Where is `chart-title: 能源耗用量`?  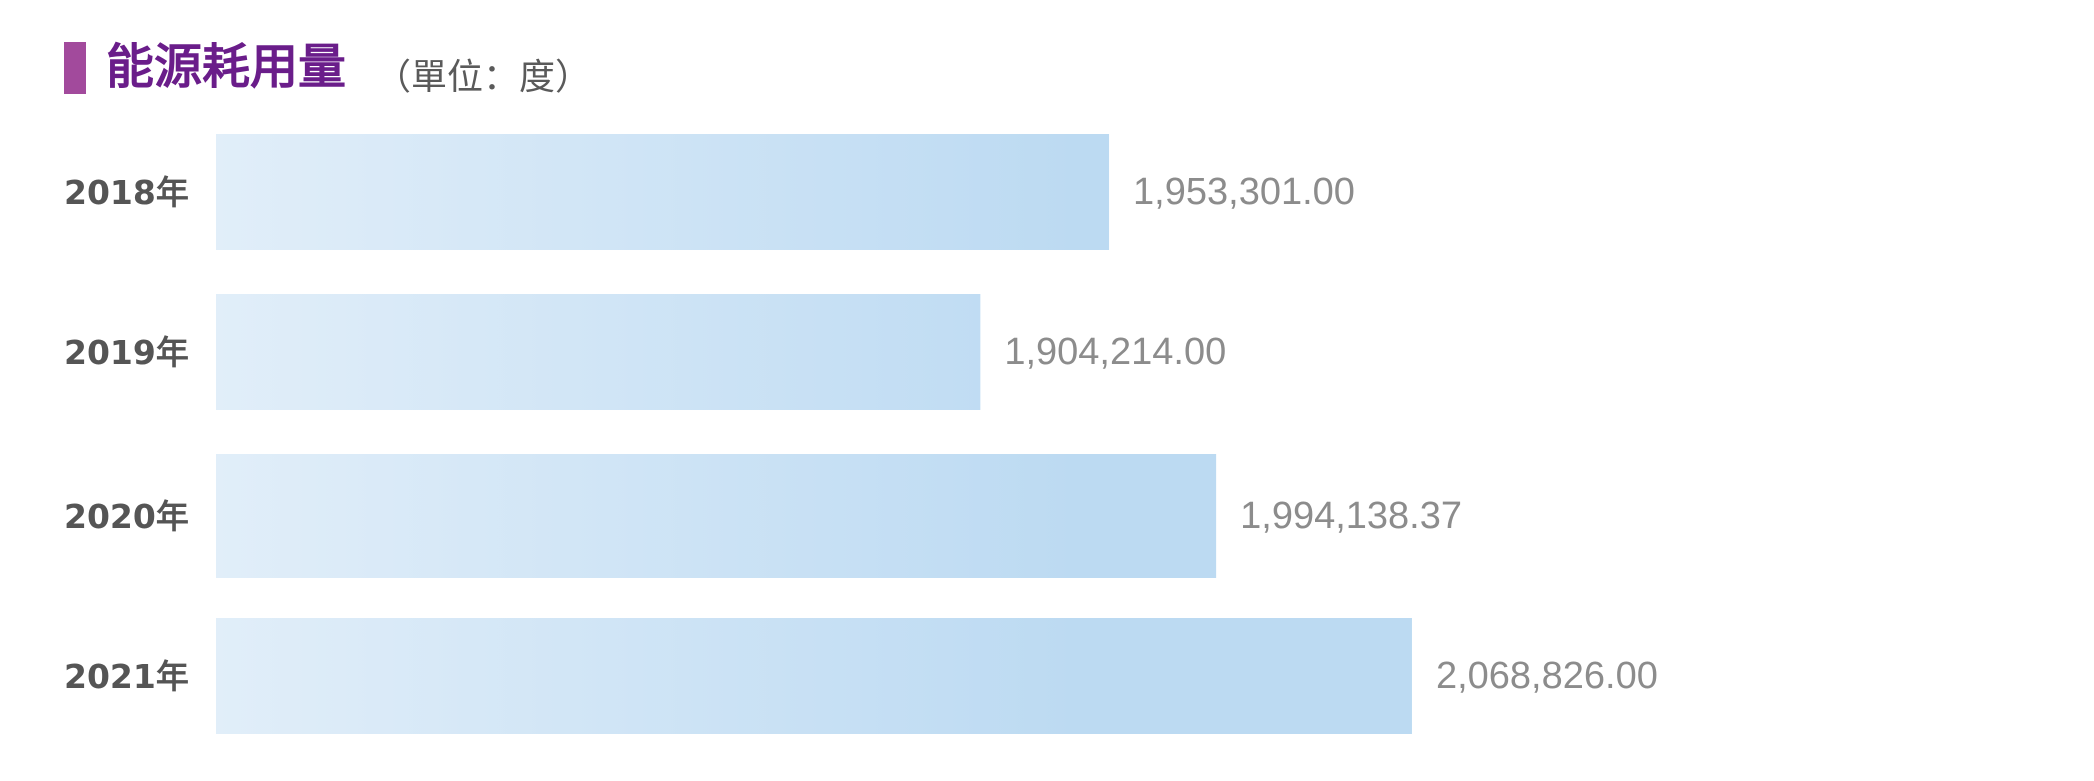 chart-title: 能源耗用量 is located at coordinates (226, 67).